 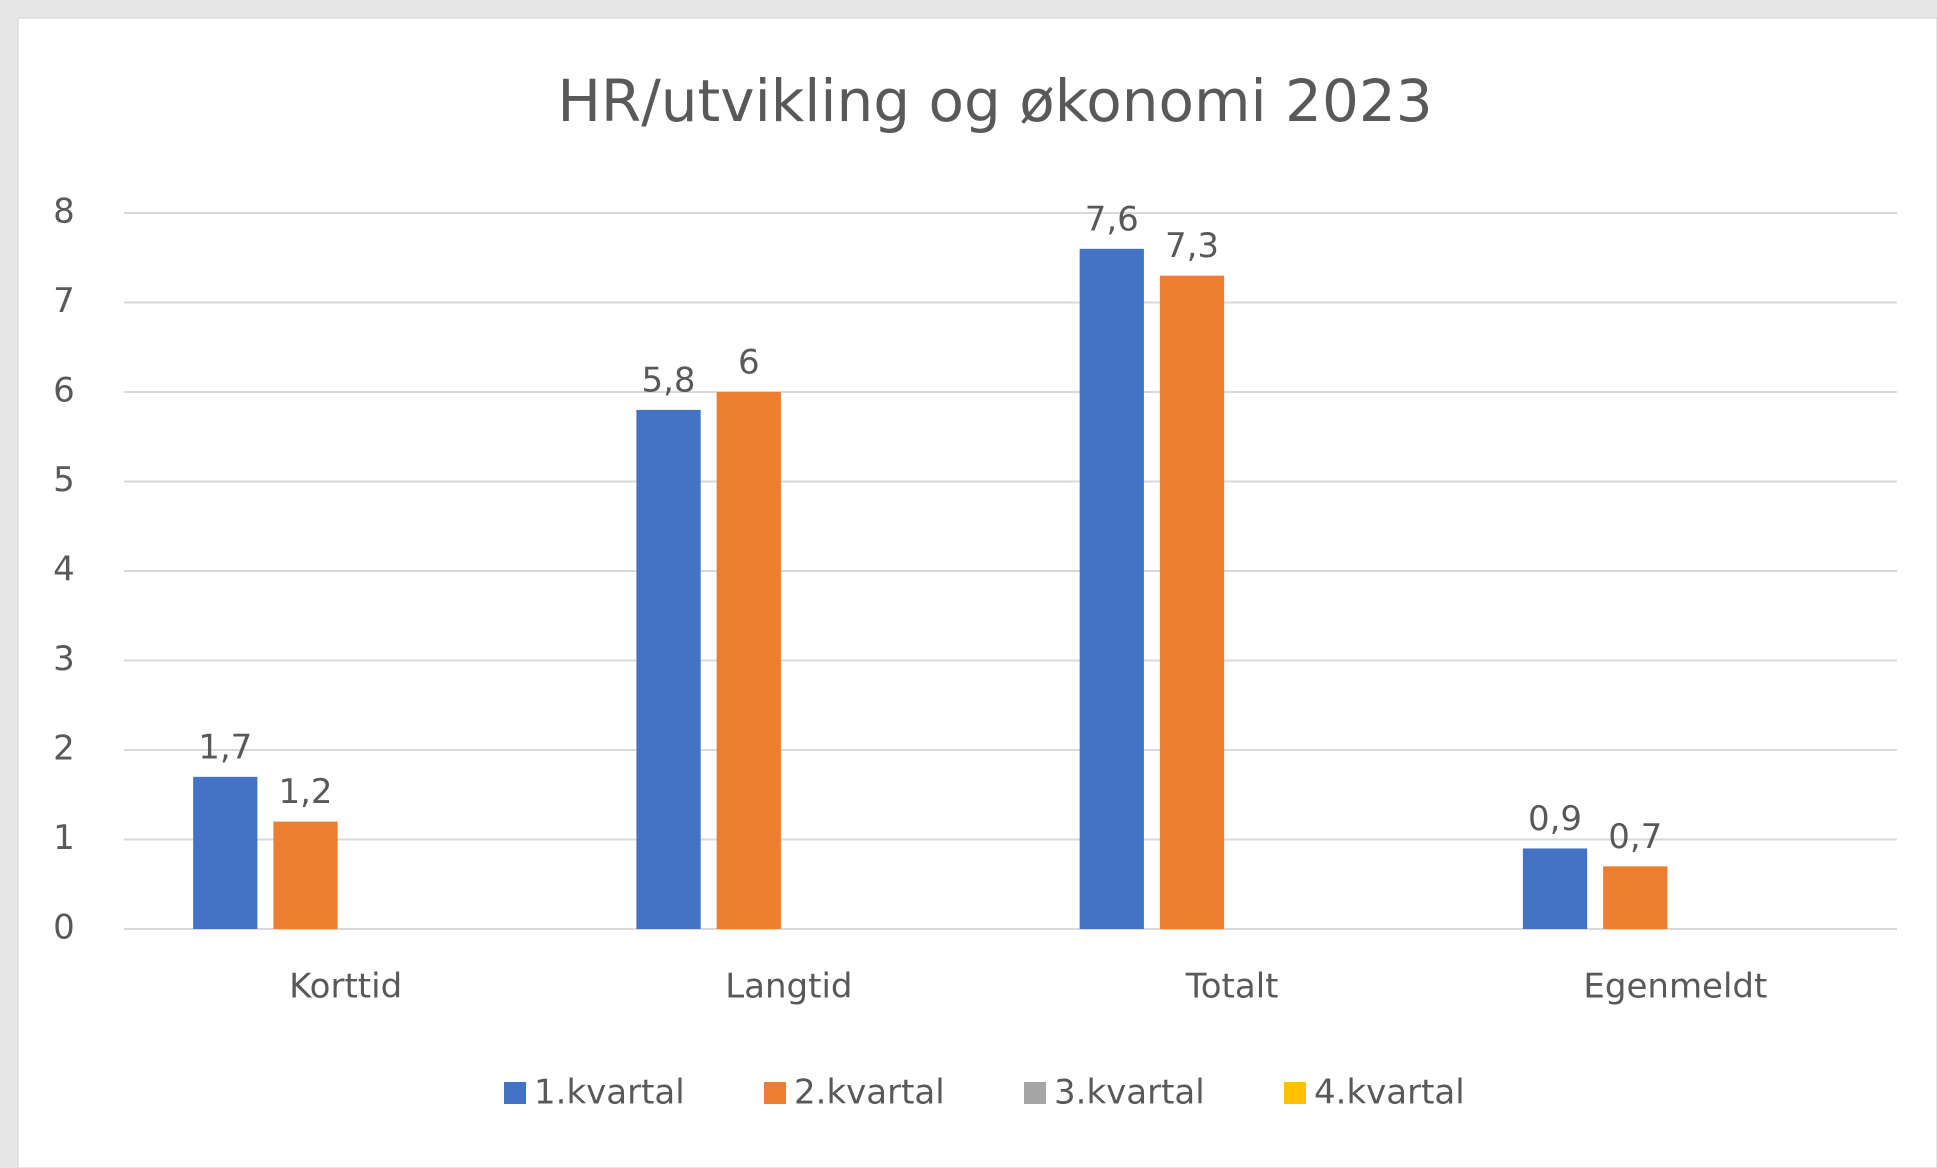 I want to click on x-tick-label: Totalt, so click(x=1232, y=987).